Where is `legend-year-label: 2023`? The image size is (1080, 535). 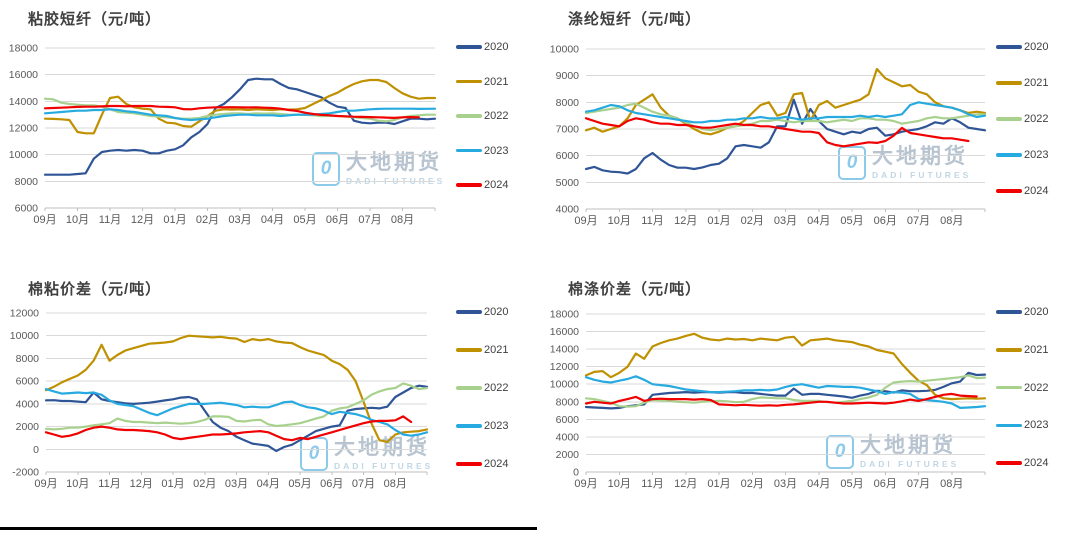
legend-year-label: 2023 is located at coordinates (1036, 155).